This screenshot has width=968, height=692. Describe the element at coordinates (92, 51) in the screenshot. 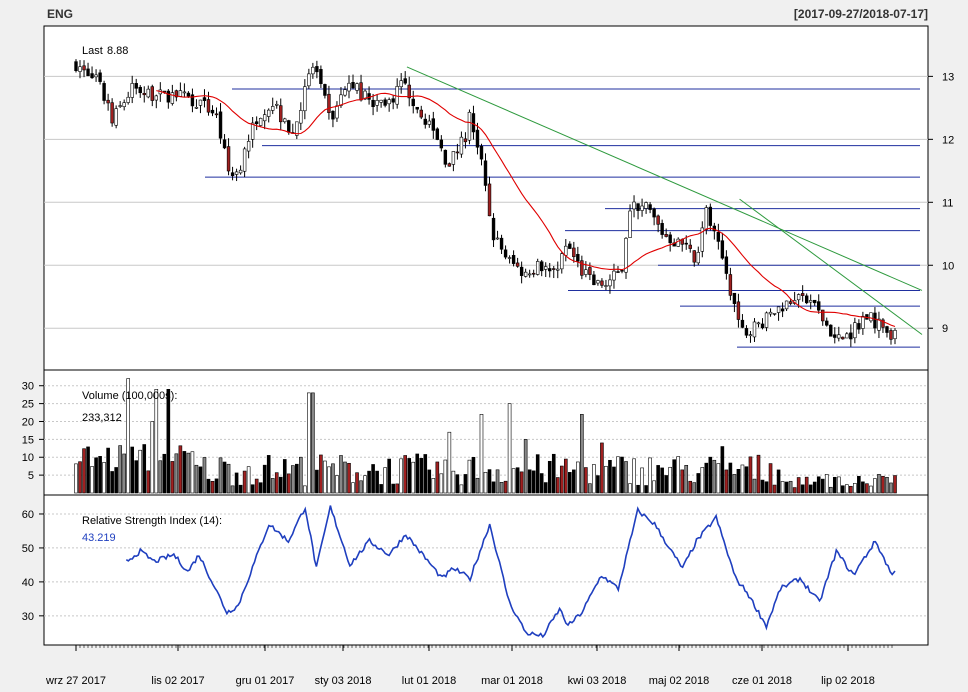

I see `price-last-label: Last` at that location.